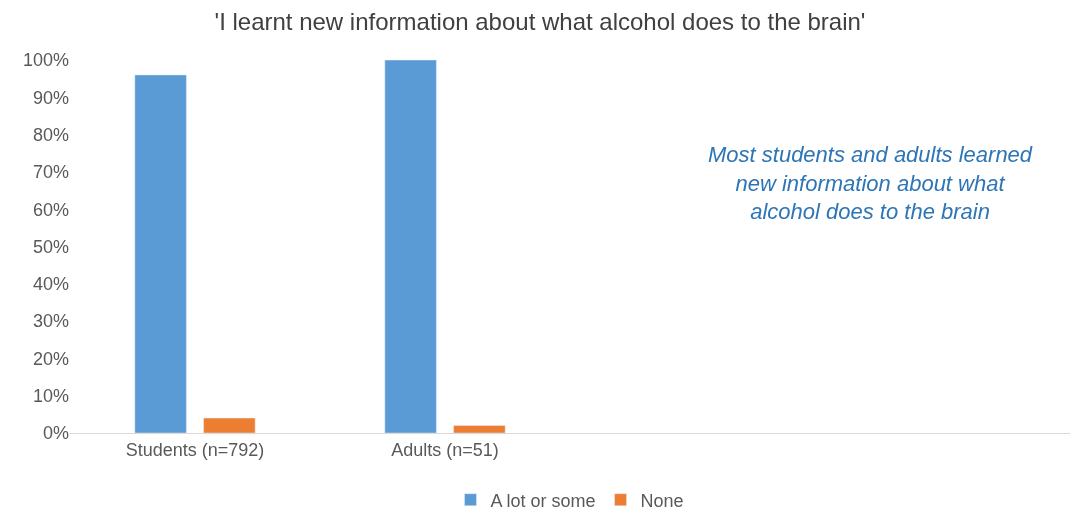 The image size is (1080, 528). Describe the element at coordinates (50, 134) in the screenshot. I see `y-tick-label: 80%` at that location.